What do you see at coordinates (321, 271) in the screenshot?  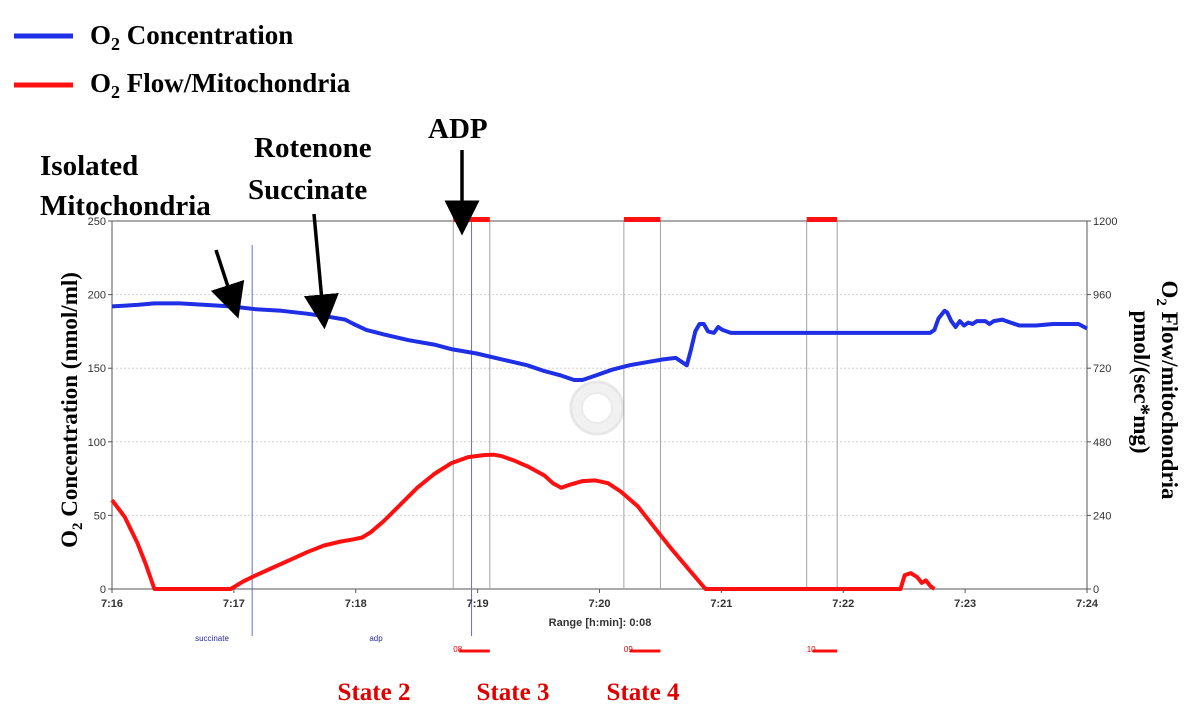 I see `arrow-rotenone-succinate` at bounding box center [321, 271].